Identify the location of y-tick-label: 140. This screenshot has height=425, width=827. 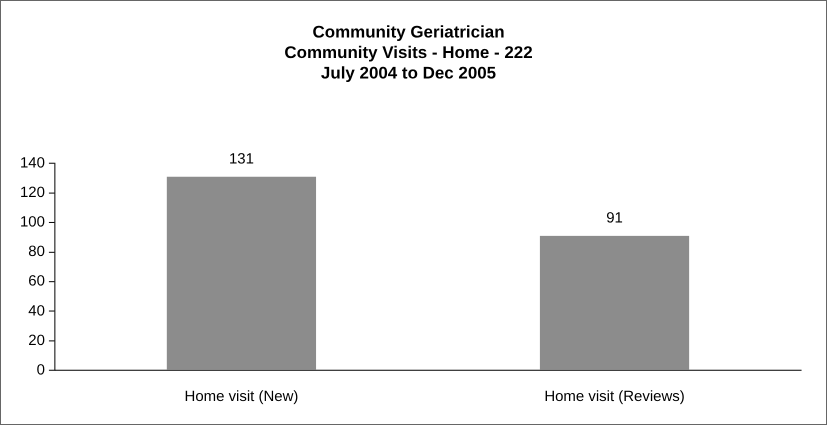
(32, 163).